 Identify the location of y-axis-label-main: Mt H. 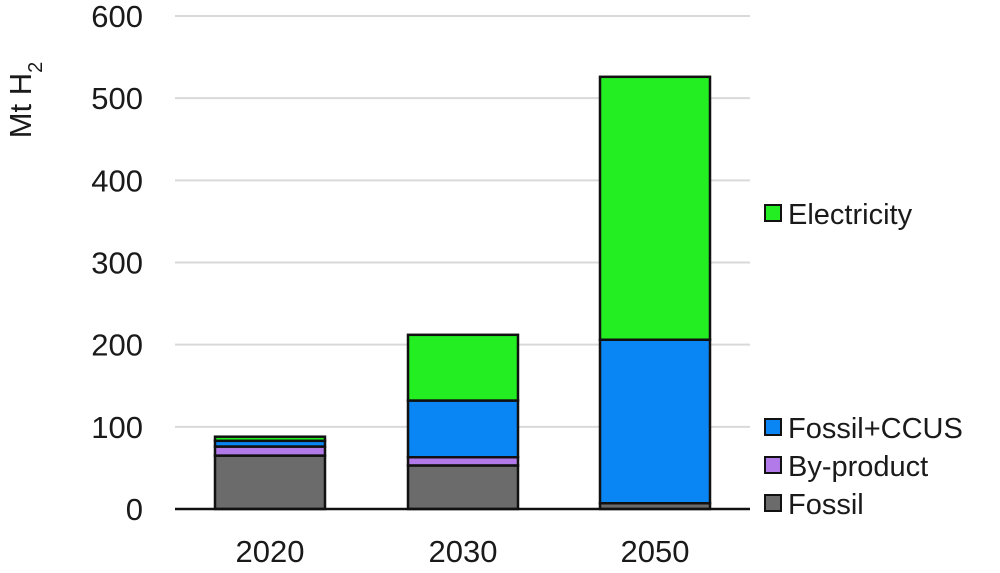
(20, 105).